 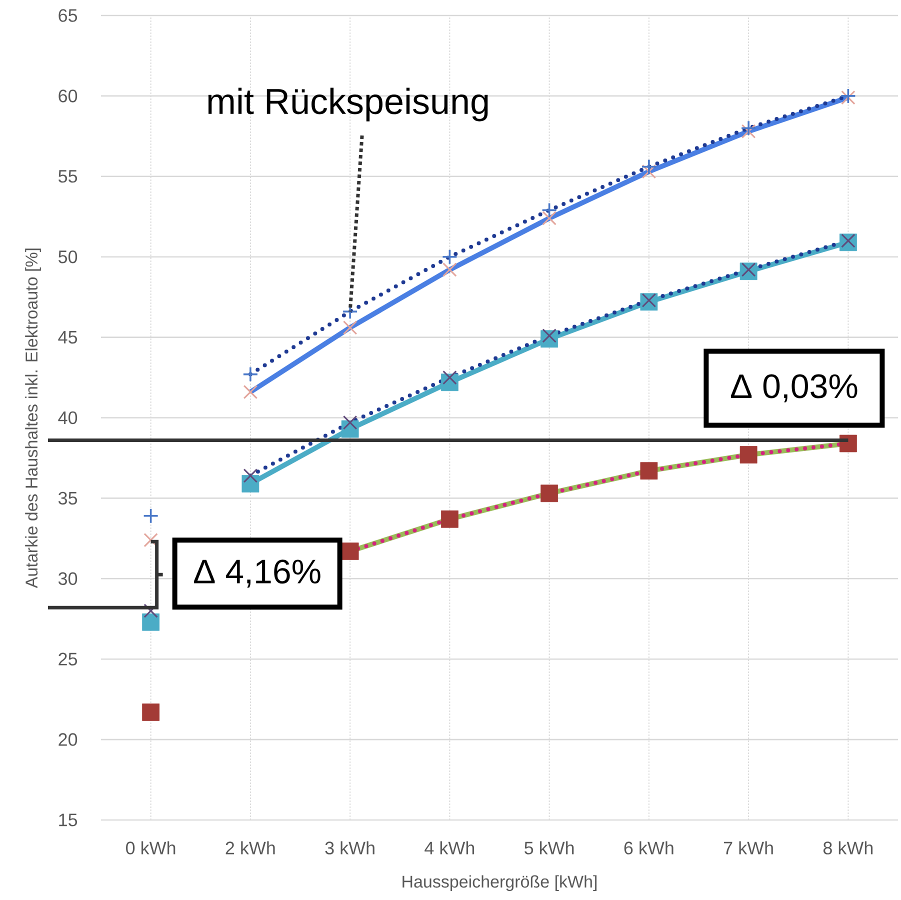 I want to click on x-tick-label: 6 kWh, so click(x=649, y=847).